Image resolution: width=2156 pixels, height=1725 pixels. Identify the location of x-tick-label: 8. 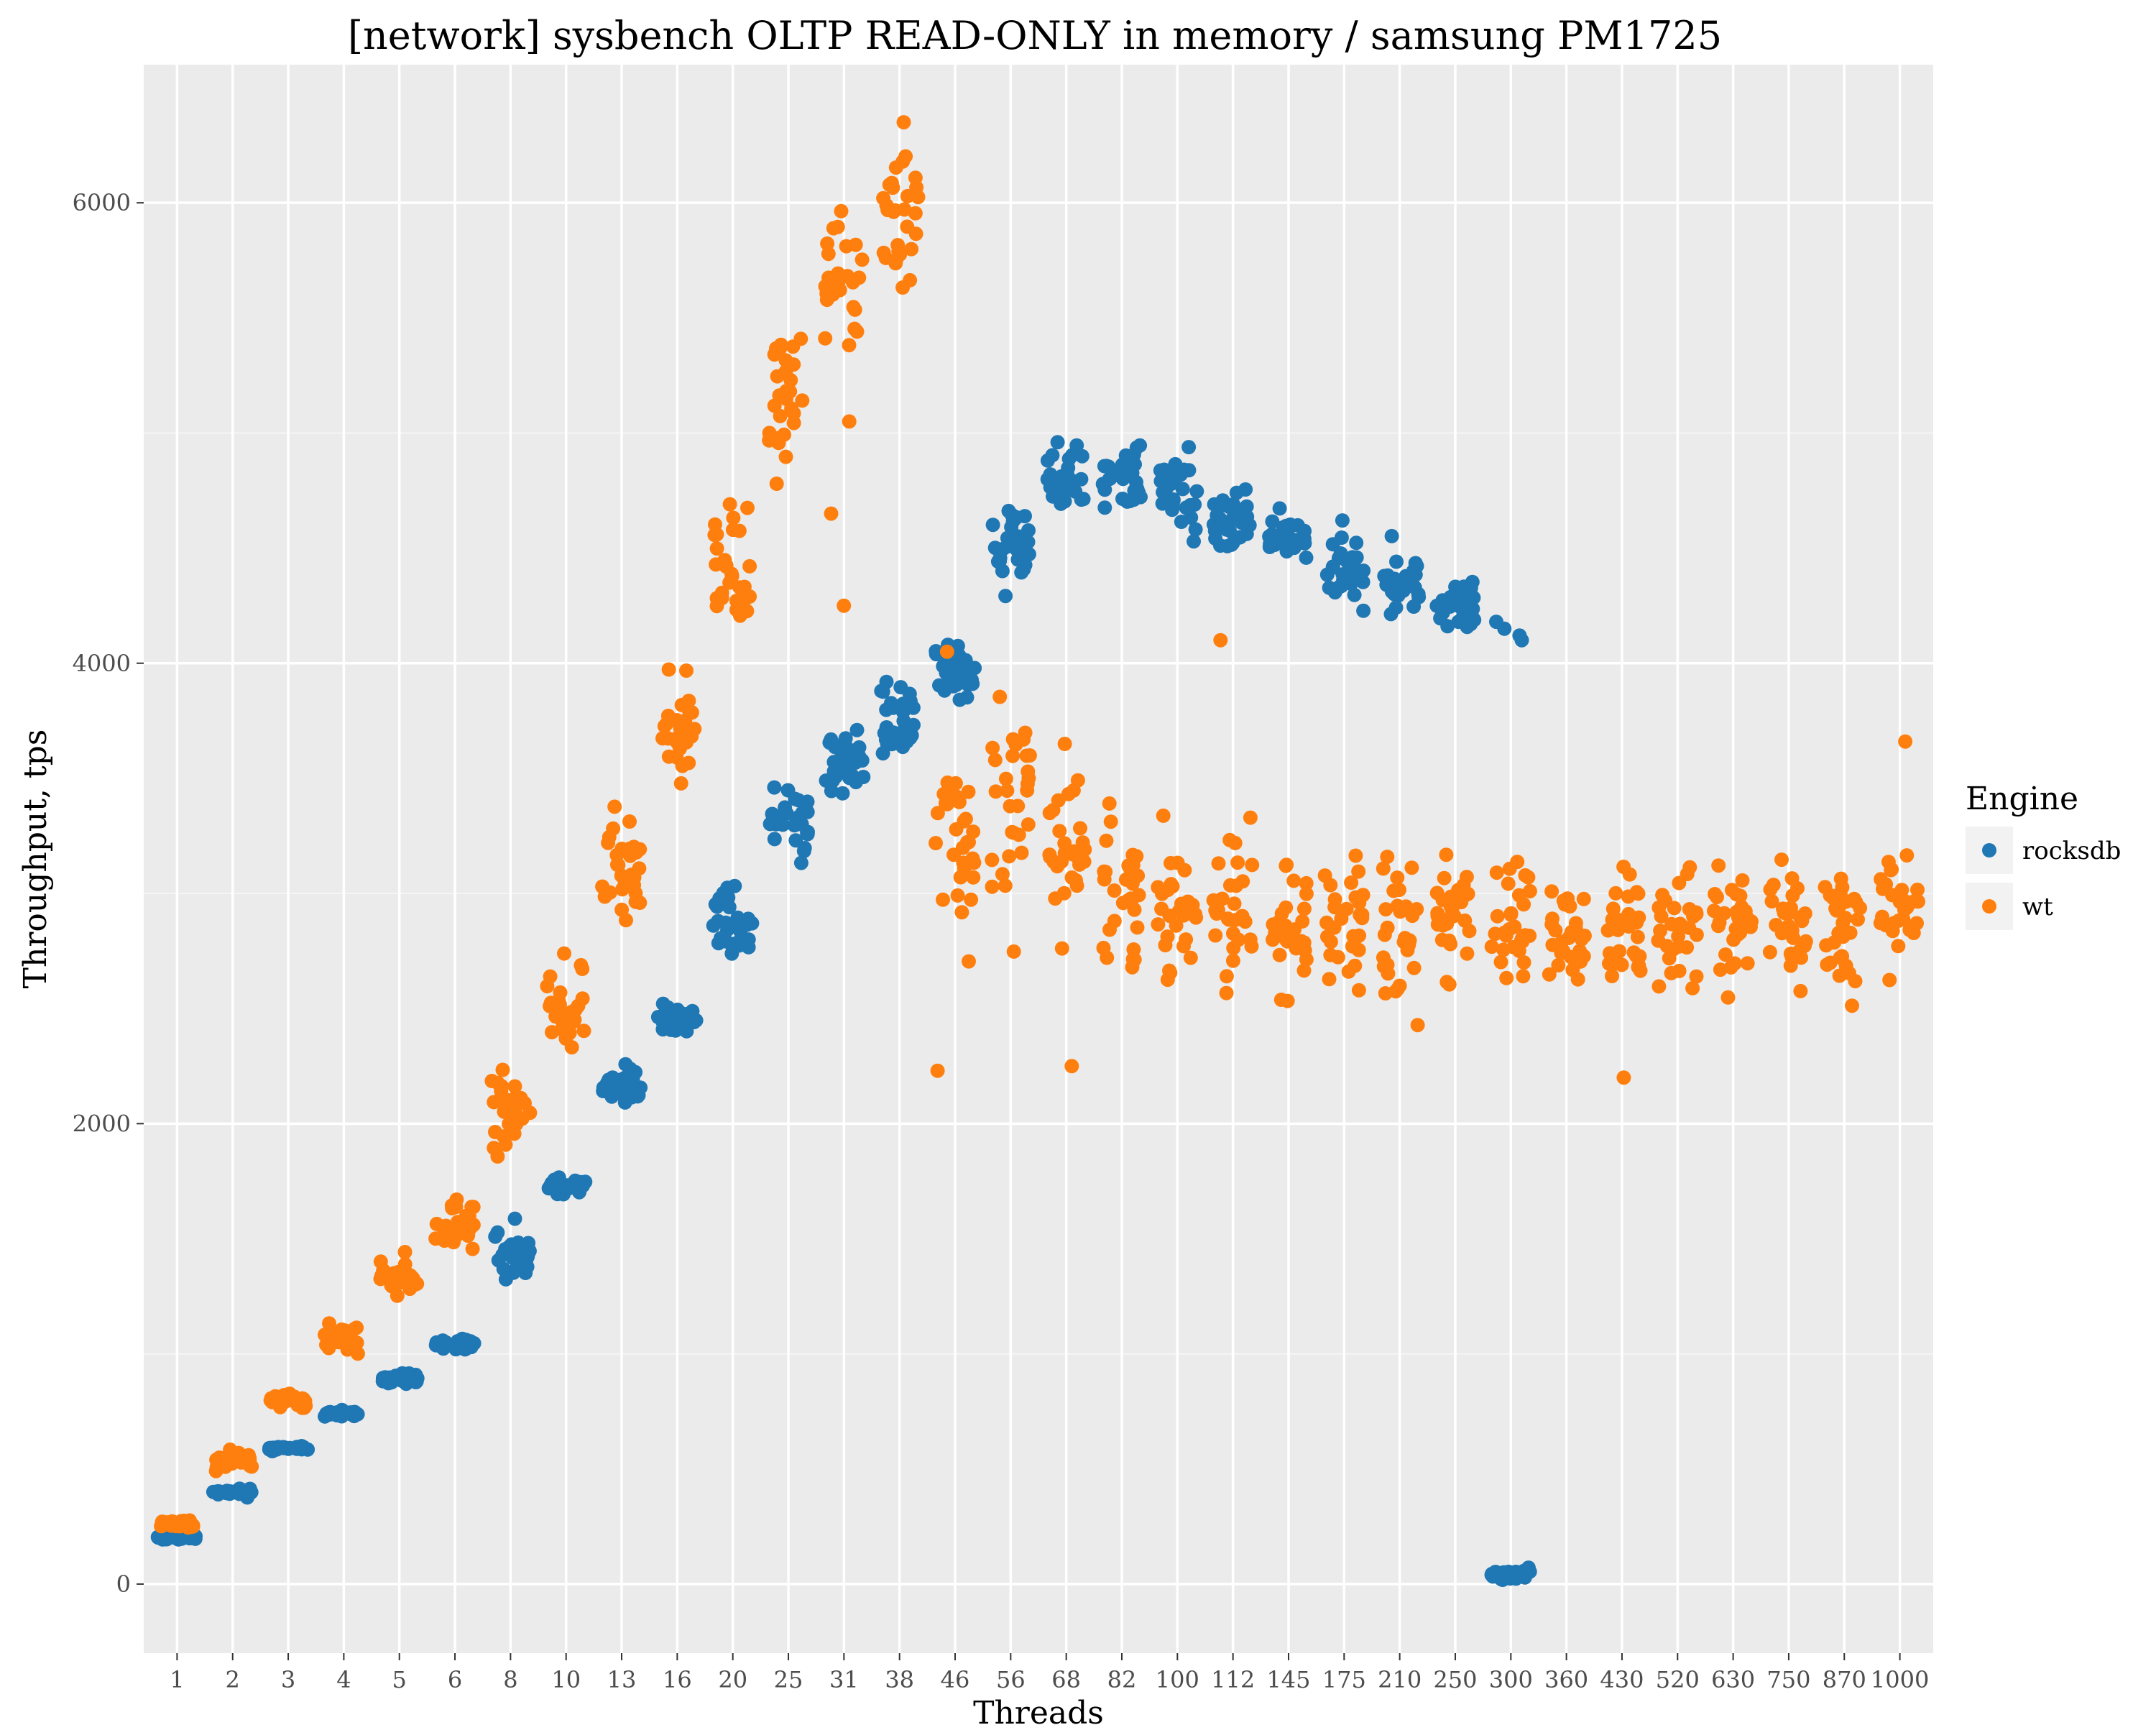
(510, 1679).